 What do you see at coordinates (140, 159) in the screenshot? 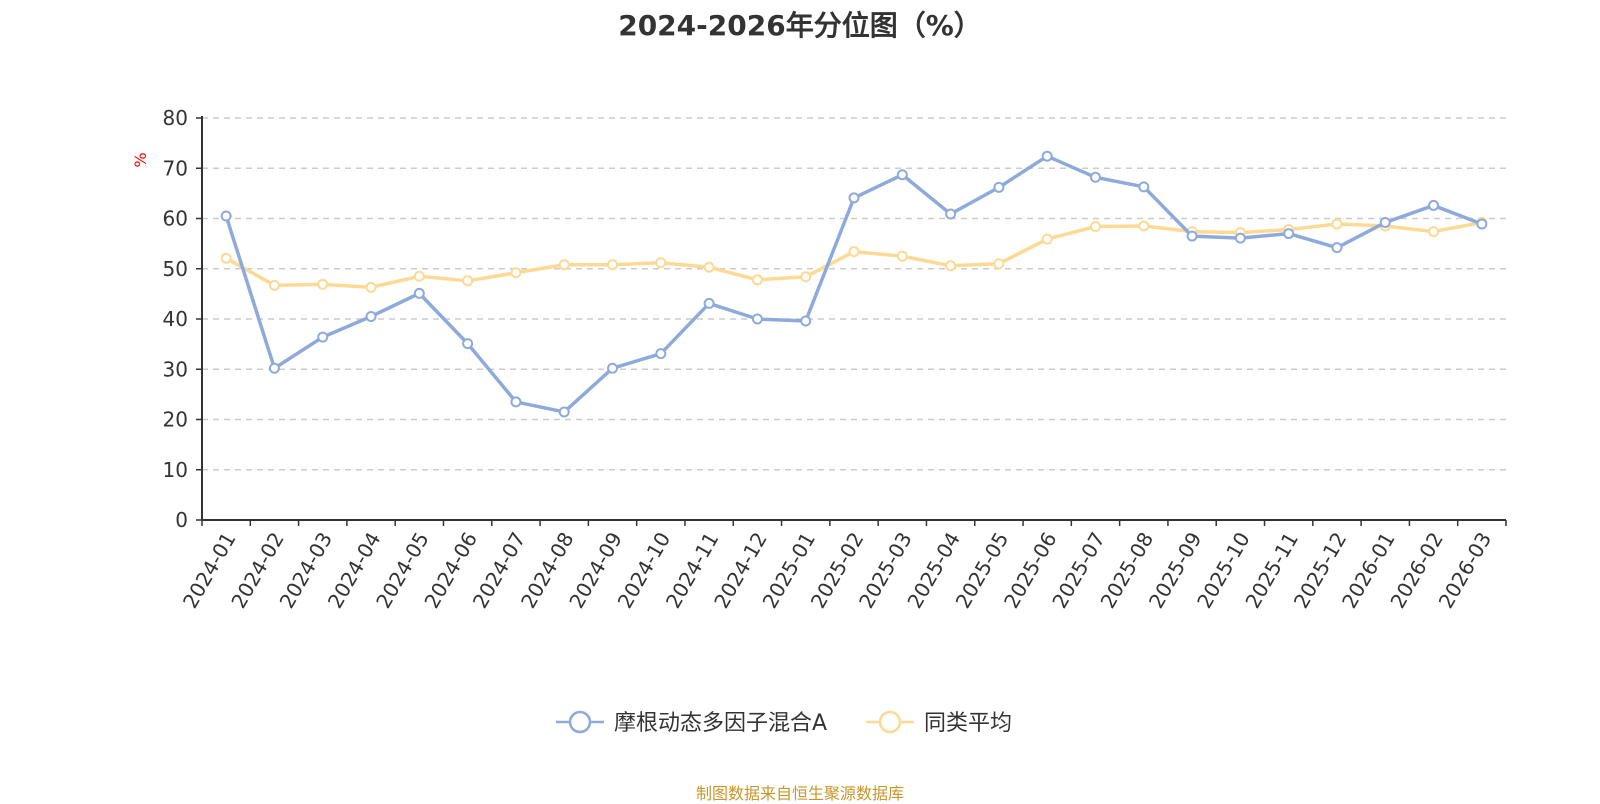
I see `y-axis-unit-label: %` at bounding box center [140, 159].